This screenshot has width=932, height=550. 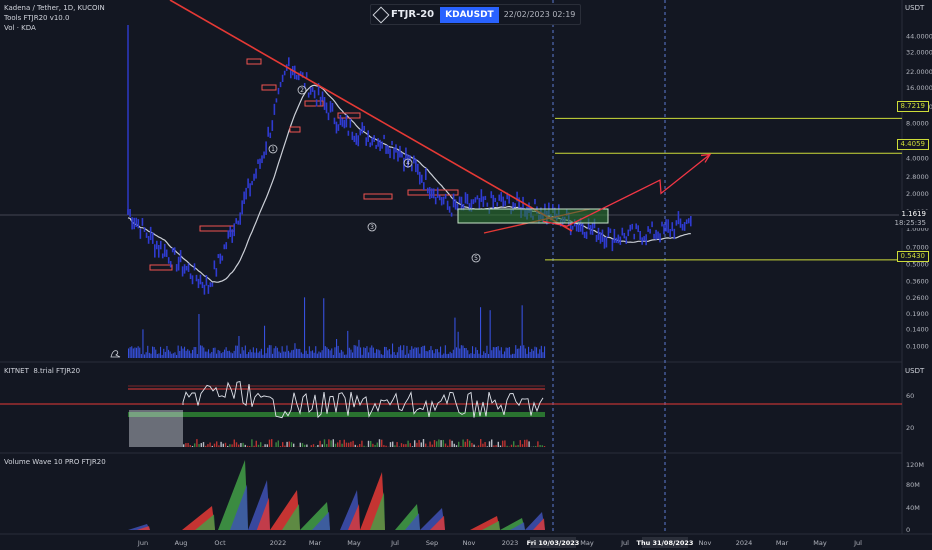 What do you see at coordinates (782, 543) in the screenshot?
I see `time-axis-label: Mar` at bounding box center [782, 543].